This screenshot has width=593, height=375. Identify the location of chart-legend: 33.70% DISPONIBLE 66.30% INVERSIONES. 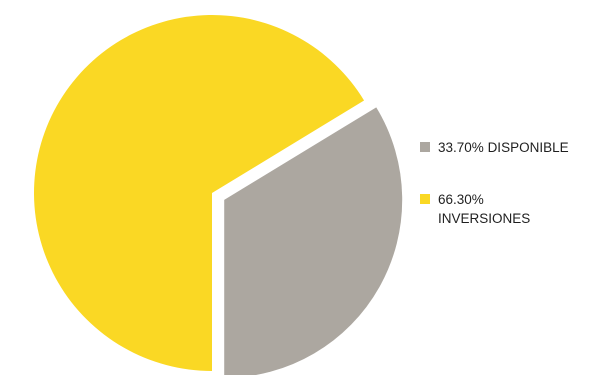
(505, 183).